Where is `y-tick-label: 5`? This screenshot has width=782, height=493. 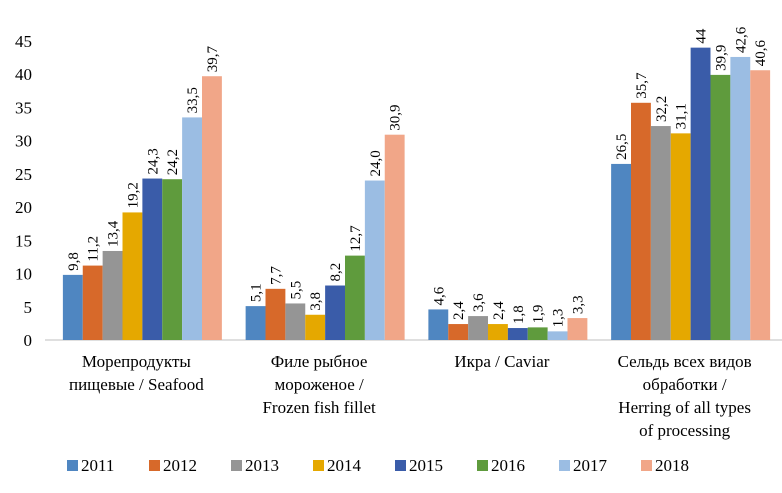 y-tick-label: 5 is located at coordinates (28, 307).